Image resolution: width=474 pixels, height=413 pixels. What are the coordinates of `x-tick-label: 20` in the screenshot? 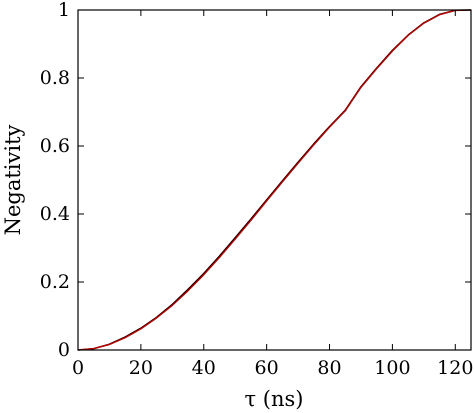 It's located at (141, 368).